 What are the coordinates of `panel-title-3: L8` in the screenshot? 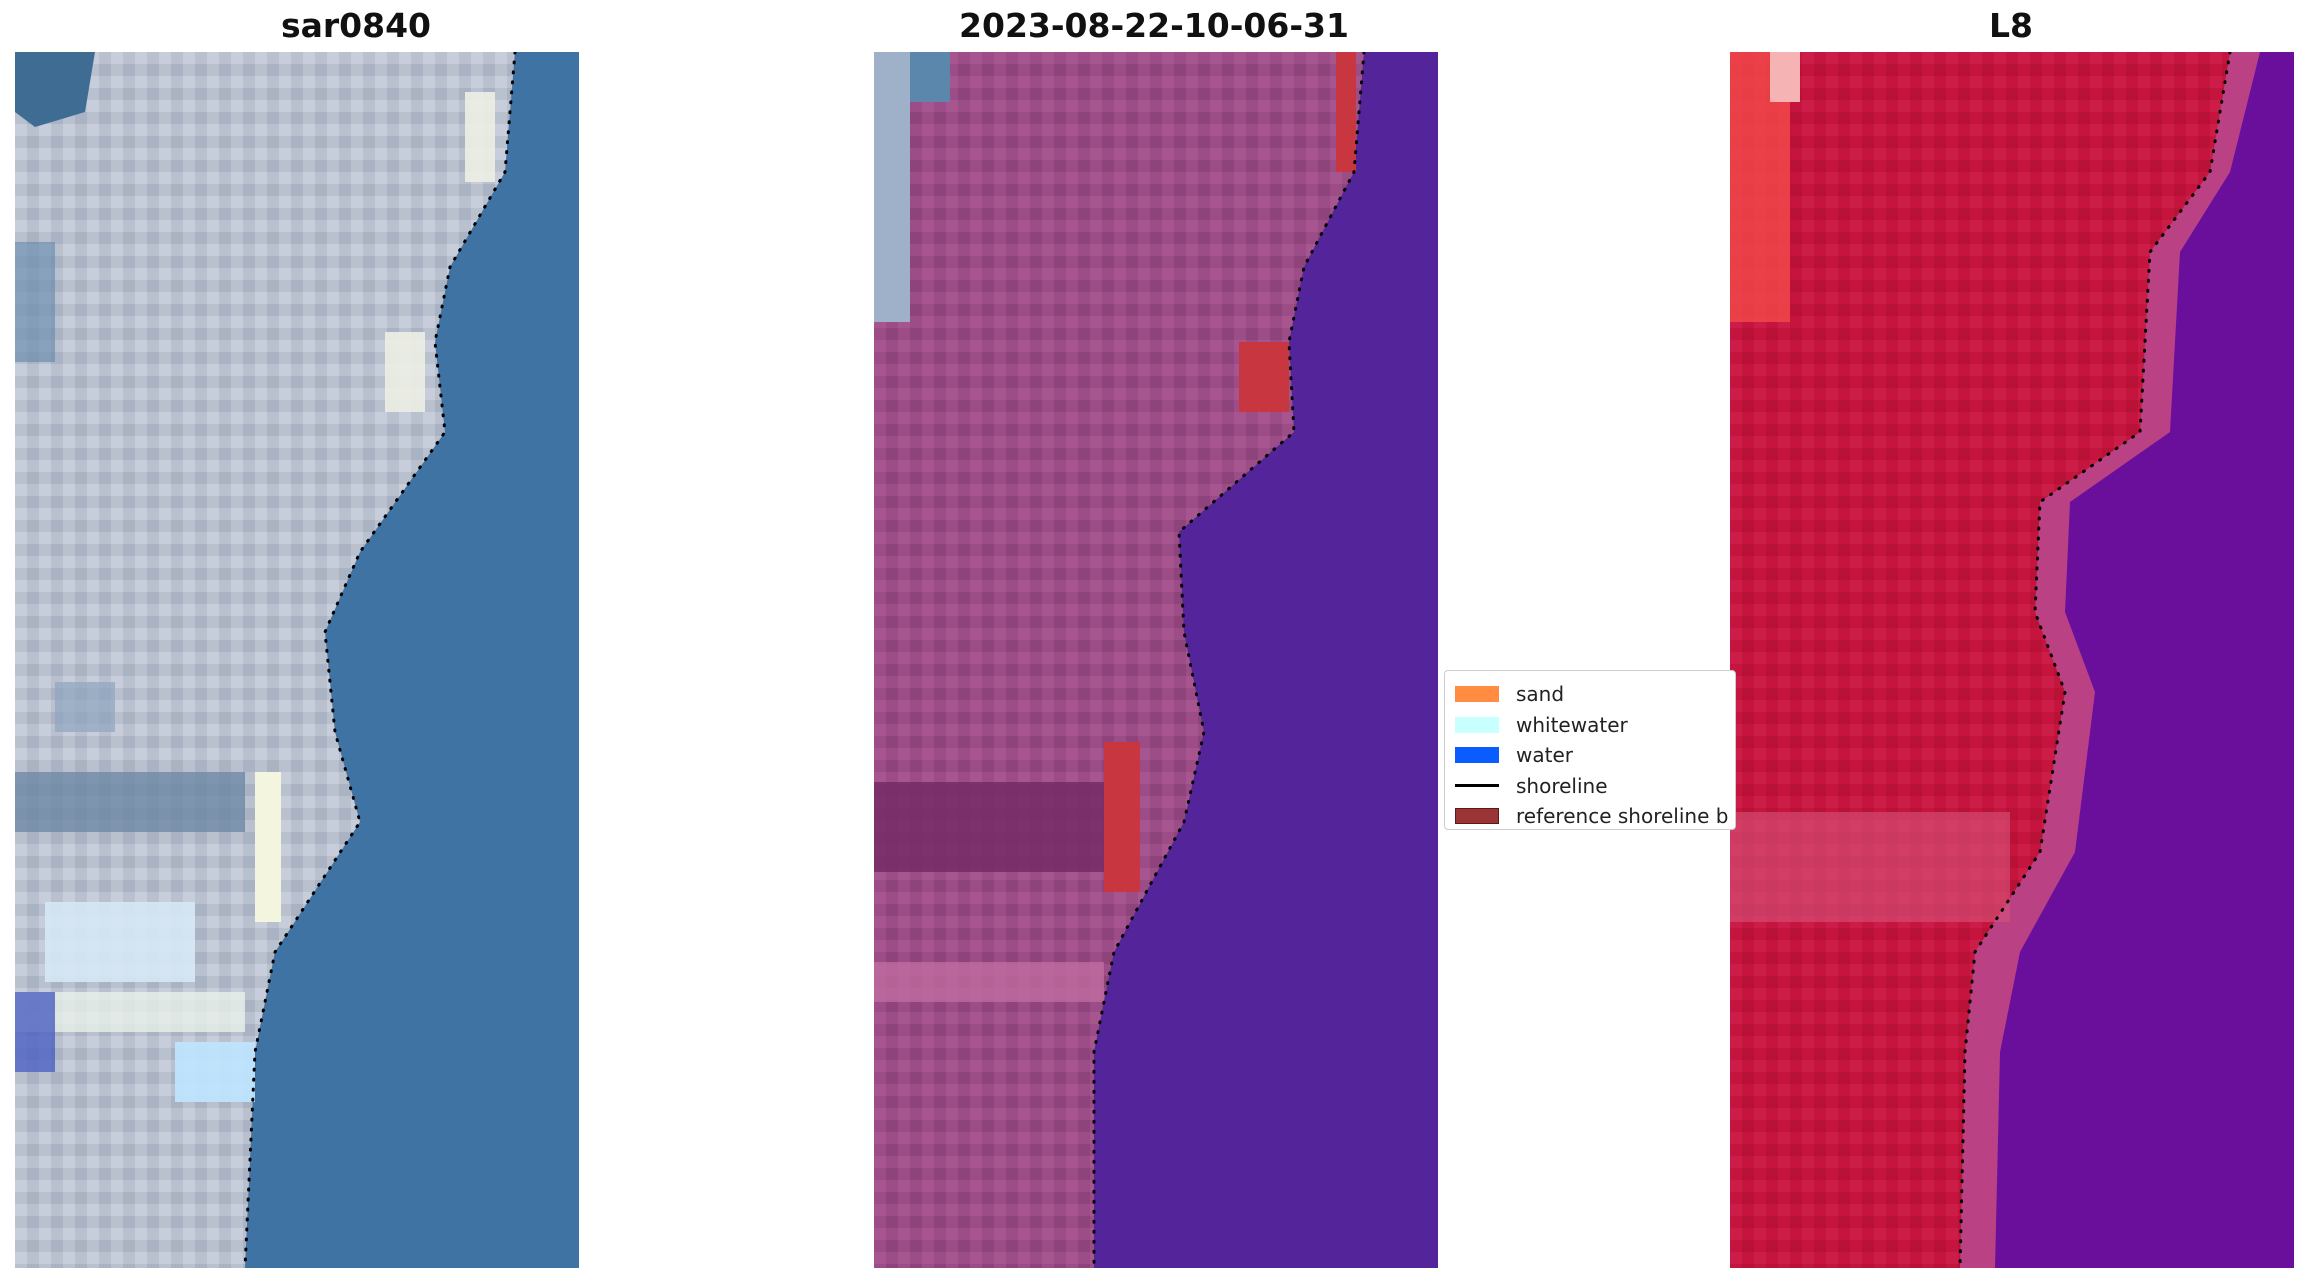 It's located at (2011, 25).